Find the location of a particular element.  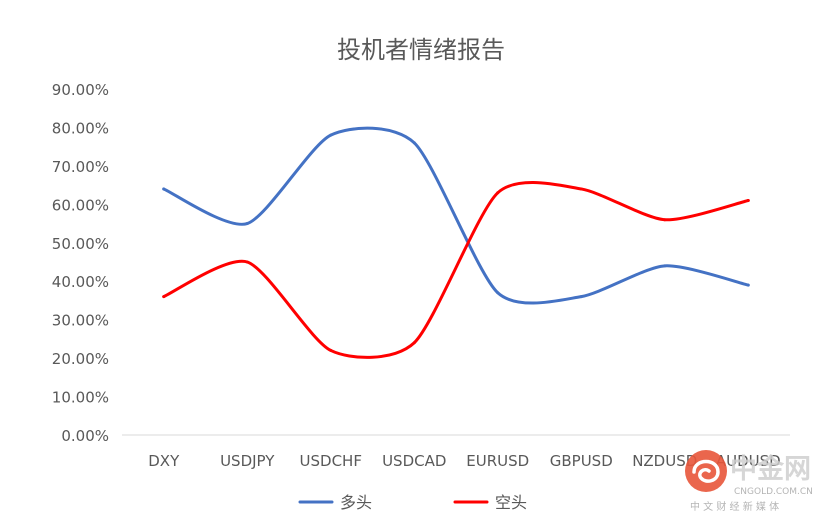

legend-item: 多头 is located at coordinates (335, 502).